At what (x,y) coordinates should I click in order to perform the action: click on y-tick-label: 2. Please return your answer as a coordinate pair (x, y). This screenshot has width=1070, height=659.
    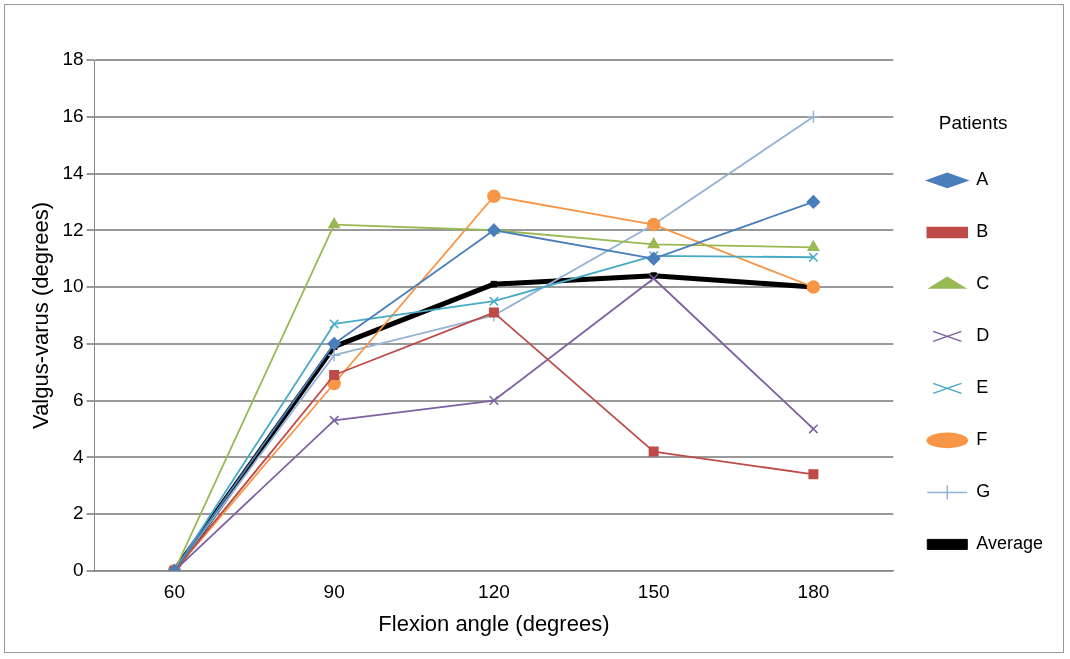
    Looking at the image, I should click on (78, 513).